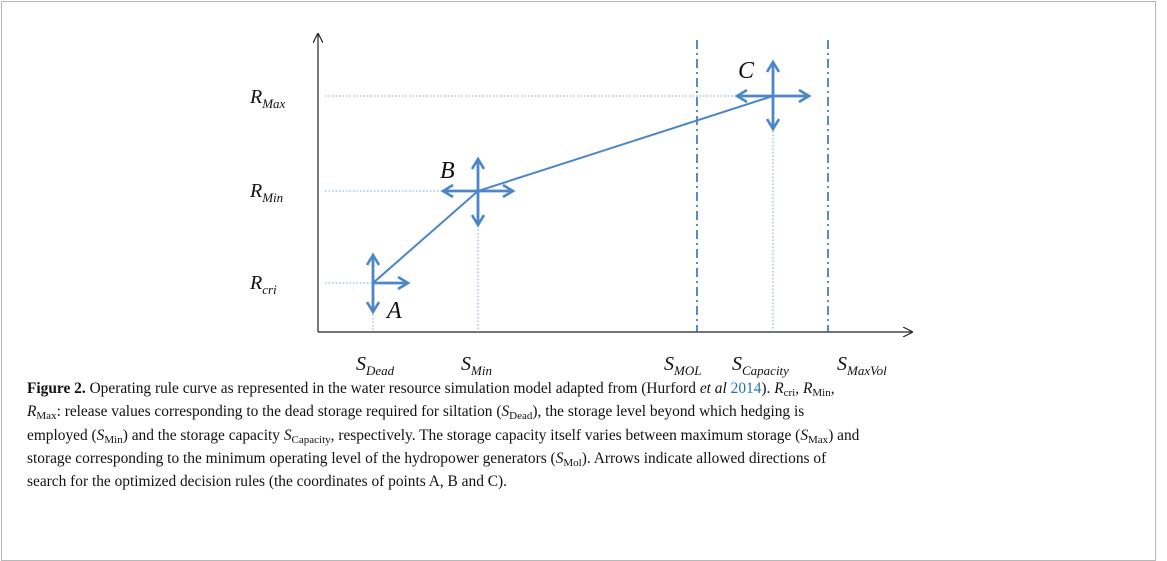 This screenshot has width=1167, height=561. I want to click on x-label: SCapacity, so click(760, 365).